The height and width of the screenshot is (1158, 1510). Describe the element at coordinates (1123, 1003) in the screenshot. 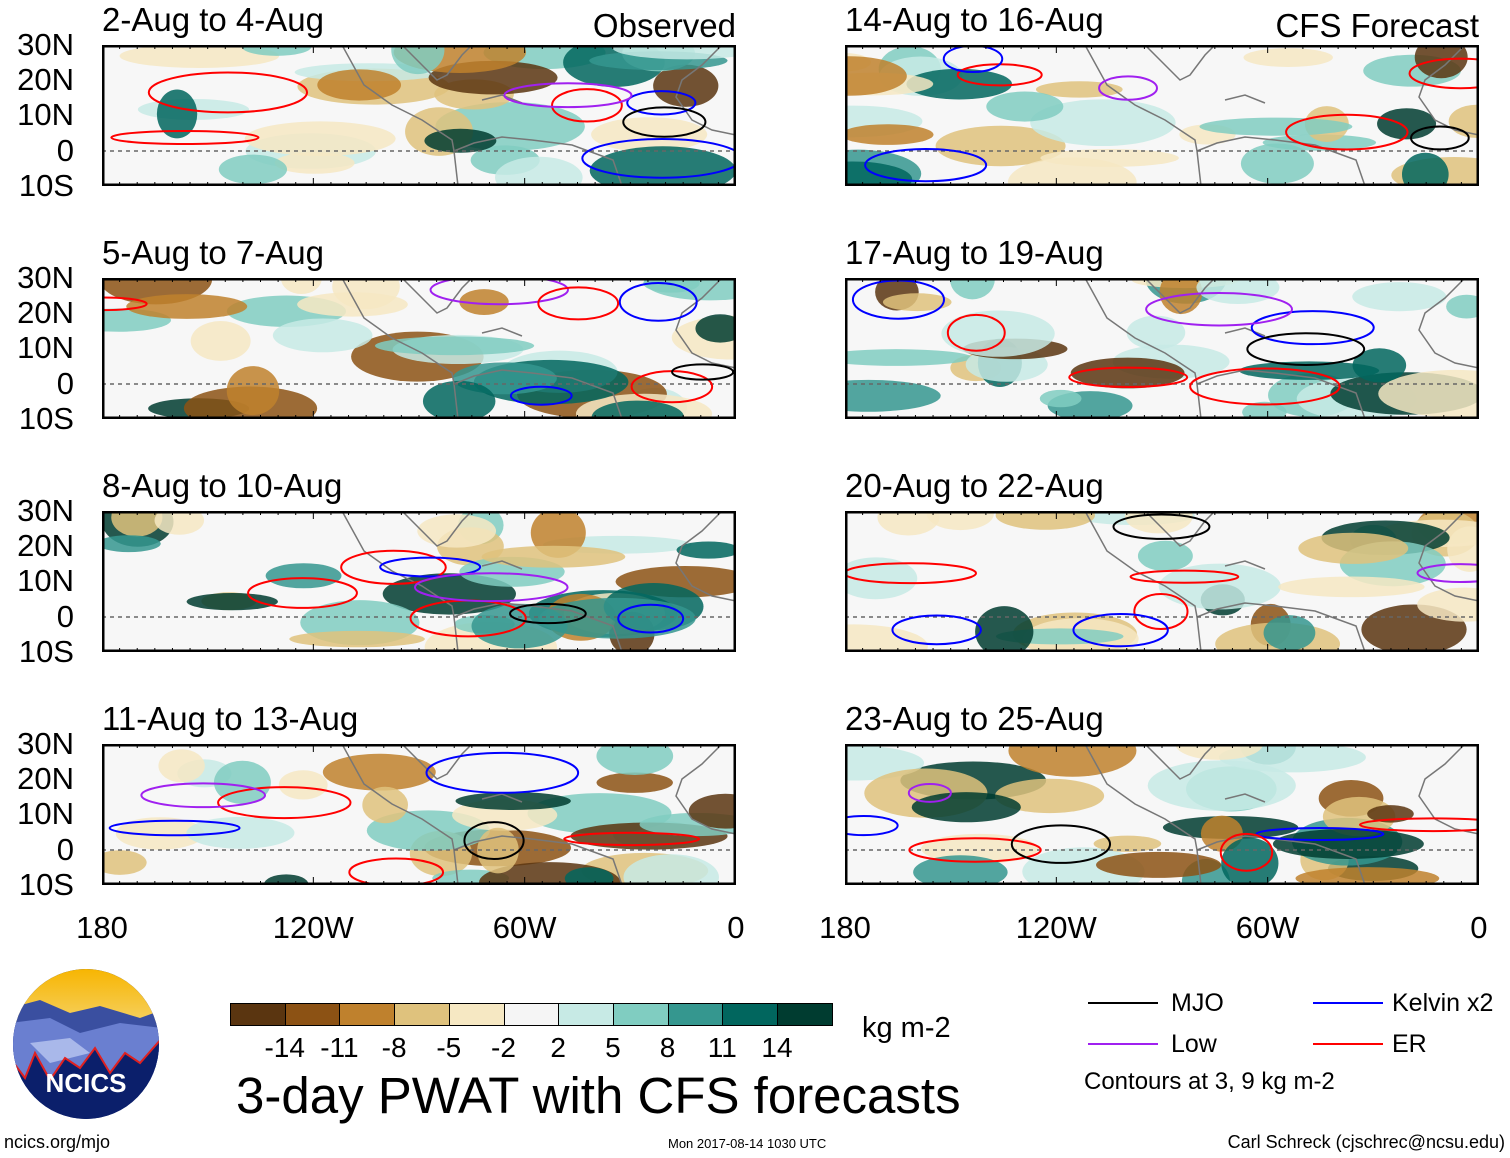

I see `legend-line-mjo` at that location.